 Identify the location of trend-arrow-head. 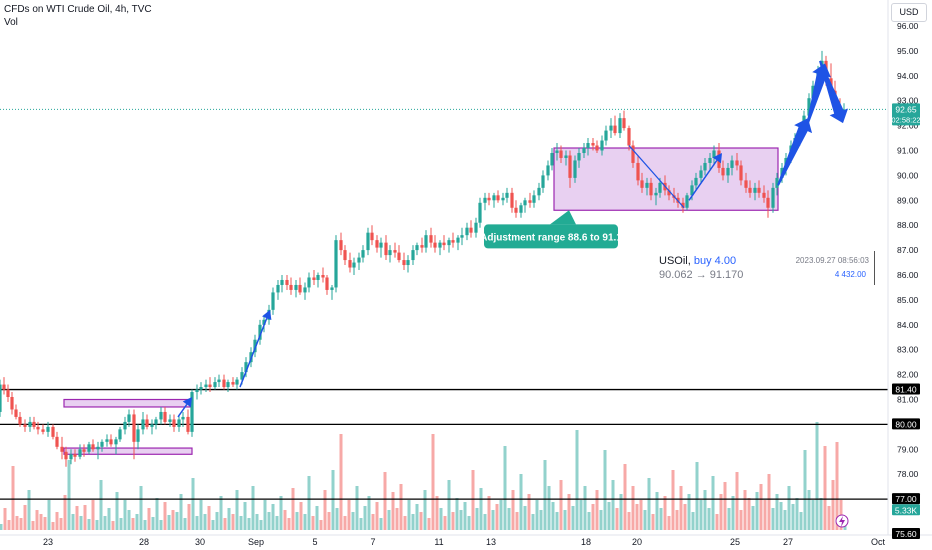
(717, 158).